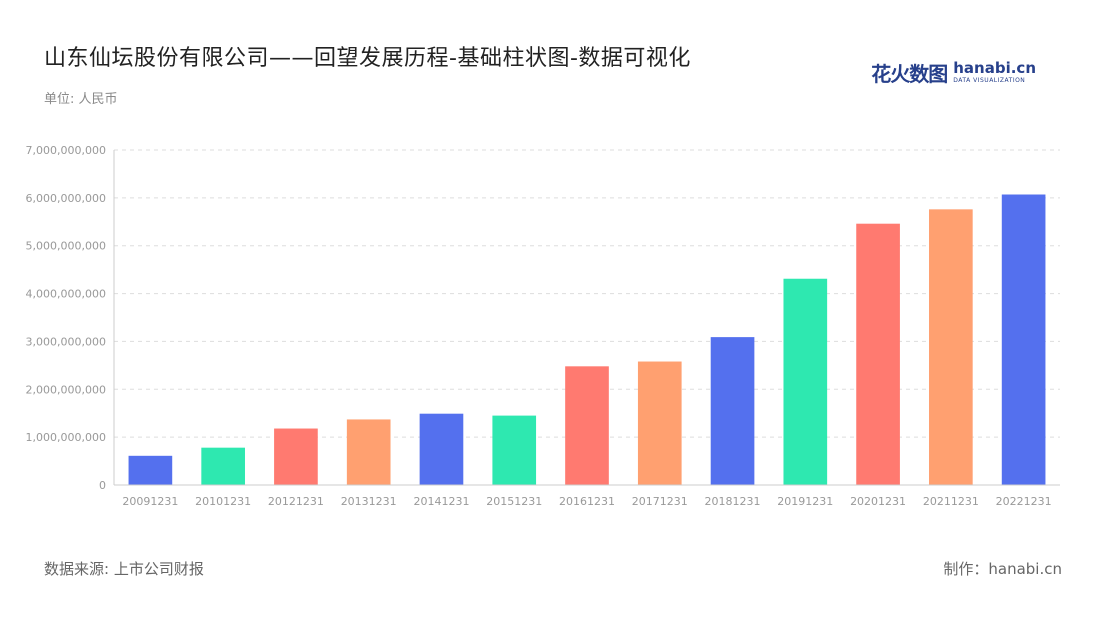  What do you see at coordinates (994, 68) in the screenshot?
I see `brand-logo-en: hanabi.cn` at bounding box center [994, 68].